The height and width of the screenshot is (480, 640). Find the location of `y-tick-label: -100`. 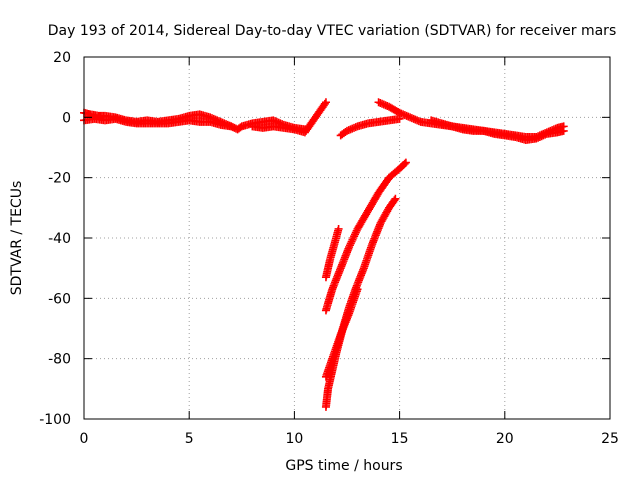

y-tick-label: -100 is located at coordinates (55, 420).